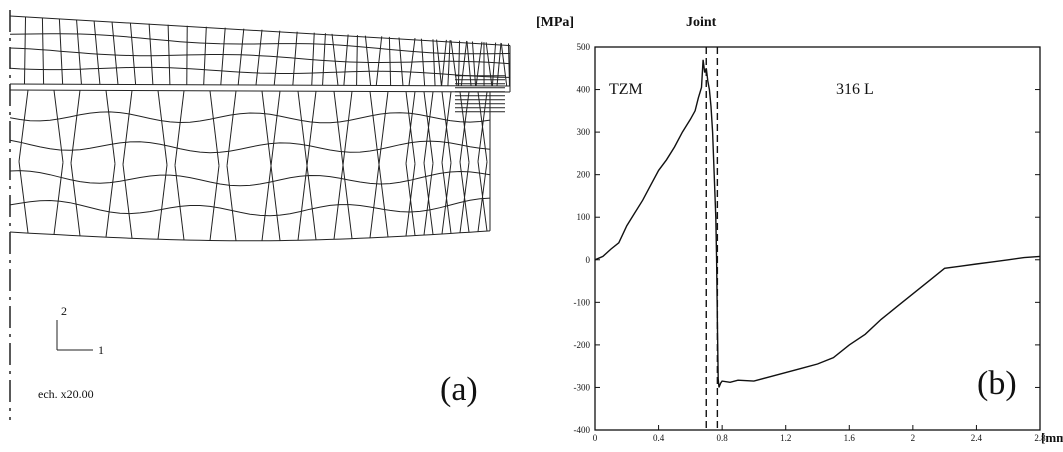  I want to click on y-tick-label: -400, so click(582, 430).